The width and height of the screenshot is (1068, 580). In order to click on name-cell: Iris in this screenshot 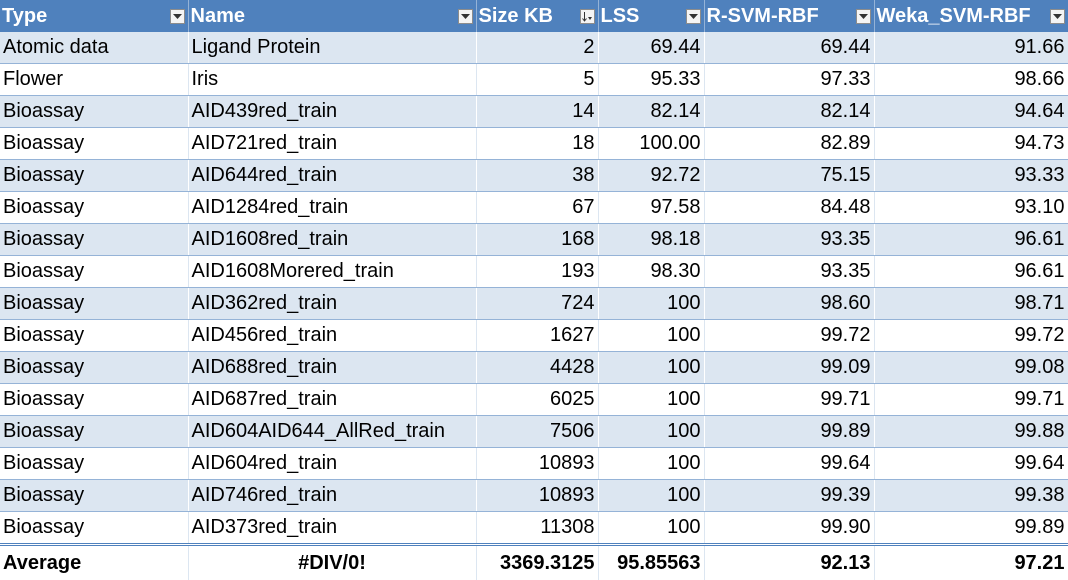, I will do `click(332, 79)`.